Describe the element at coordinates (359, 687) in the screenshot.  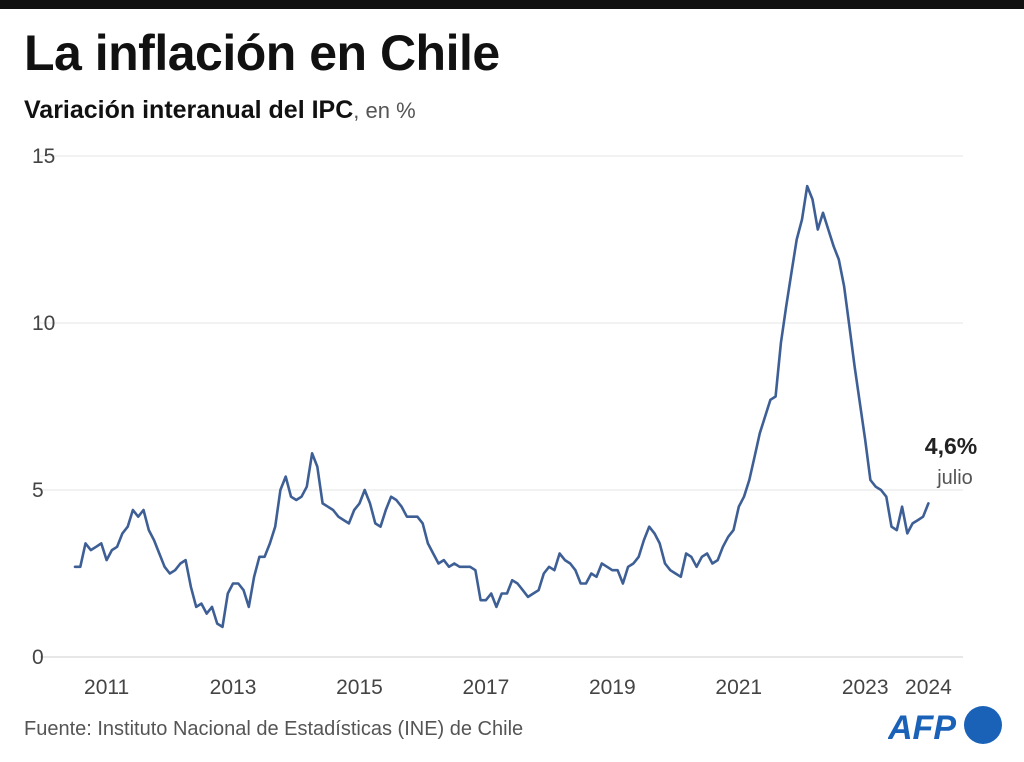
I see `x-tick-label: 2015` at that location.